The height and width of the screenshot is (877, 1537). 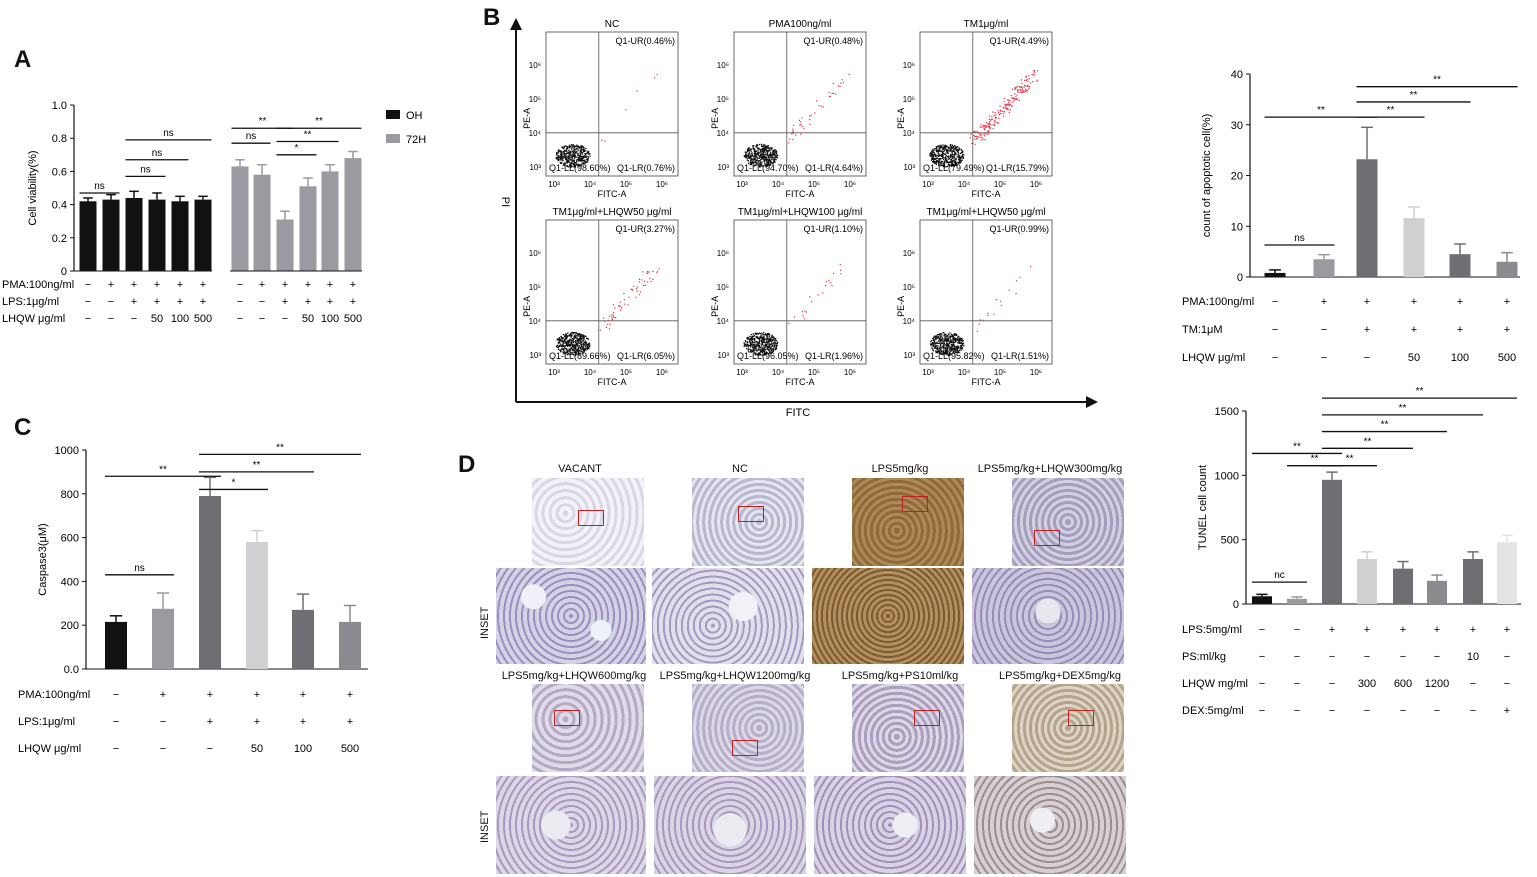 What do you see at coordinates (1279, 575) in the screenshot?
I see `significance-label: nc` at bounding box center [1279, 575].